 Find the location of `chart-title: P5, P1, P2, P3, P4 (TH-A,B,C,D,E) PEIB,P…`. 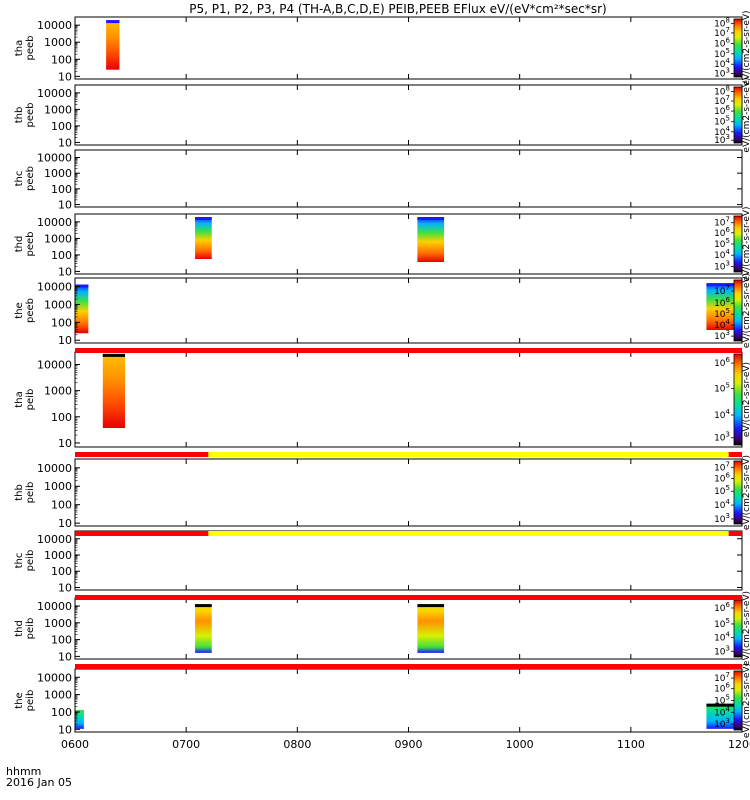

chart-title: P5, P1, P2, P3, P4 (TH-A,B,C,D,E) PEIB,P… is located at coordinates (397, 9).